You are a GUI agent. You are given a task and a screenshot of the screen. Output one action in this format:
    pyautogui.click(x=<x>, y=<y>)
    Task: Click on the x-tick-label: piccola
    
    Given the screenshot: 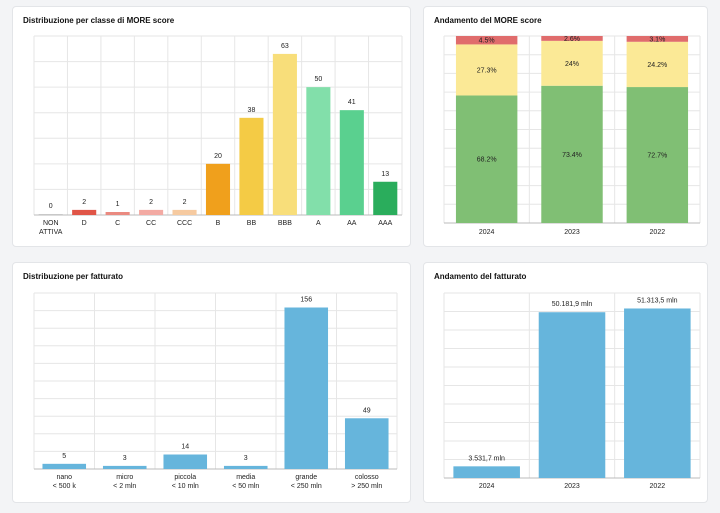 What is the action you would take?
    pyautogui.click(x=185, y=477)
    